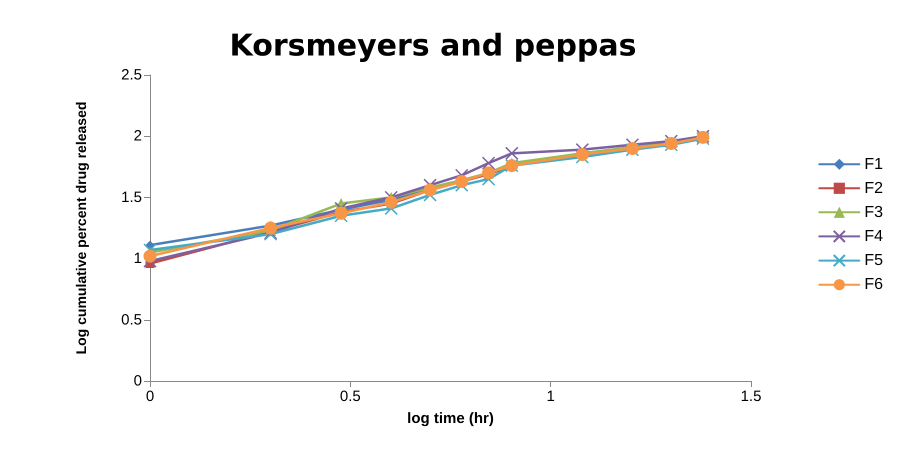  What do you see at coordinates (751, 396) in the screenshot?
I see `x-tick-label: 1.5` at bounding box center [751, 396].